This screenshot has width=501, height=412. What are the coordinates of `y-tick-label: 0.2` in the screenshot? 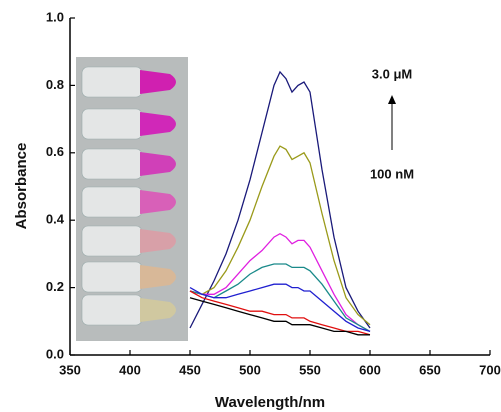 It's located at (55, 286).